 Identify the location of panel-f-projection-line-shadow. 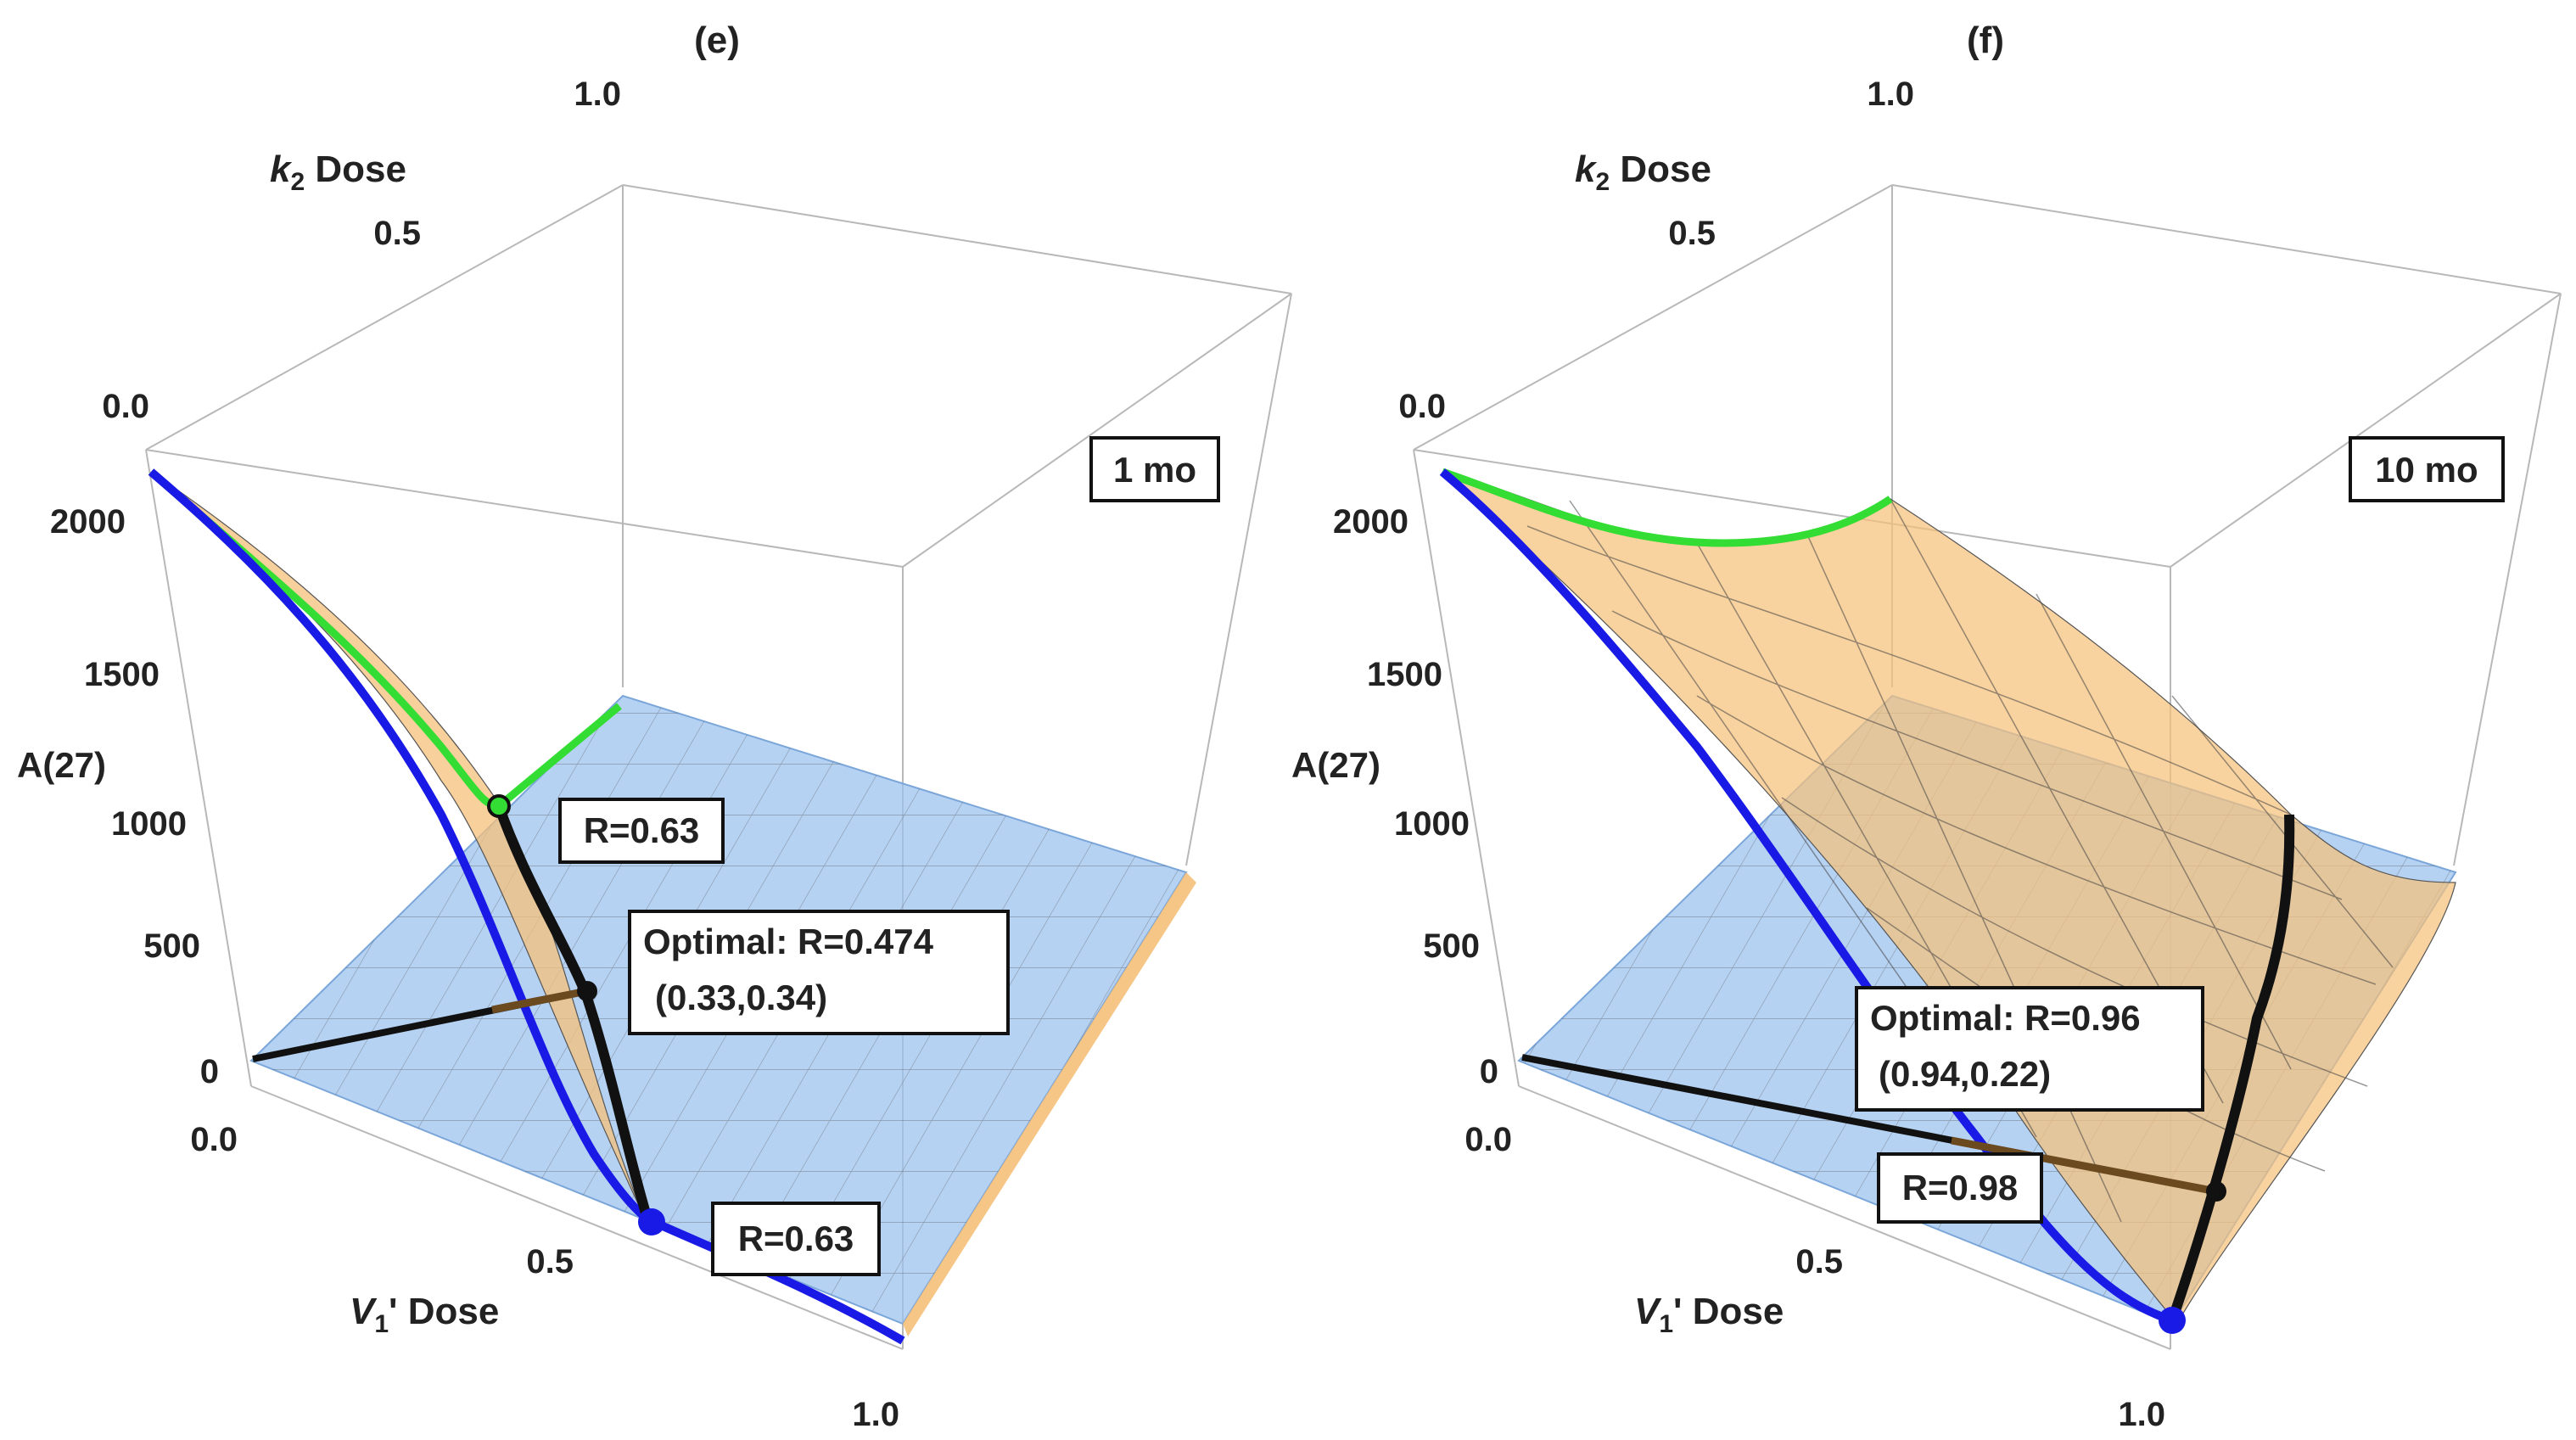
(2084, 1166).